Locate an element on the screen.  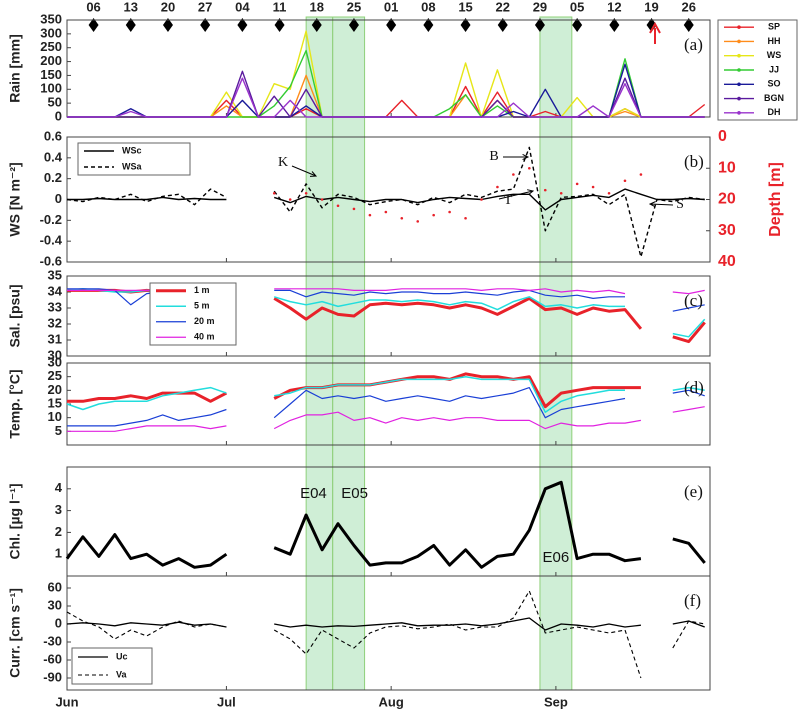
y-tick-label: 20 is located at coordinates (55, 389).